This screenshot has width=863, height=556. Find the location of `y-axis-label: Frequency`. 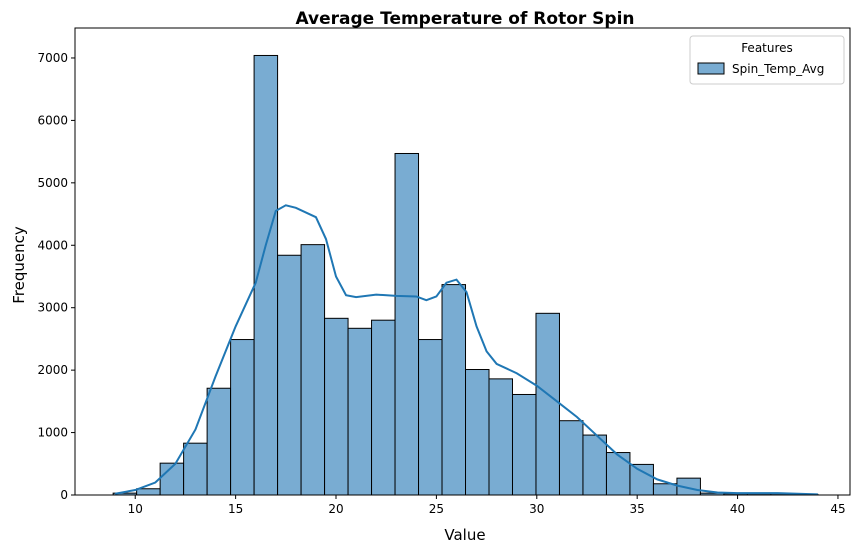

y-axis-label: Frequency is located at coordinates (19, 265).